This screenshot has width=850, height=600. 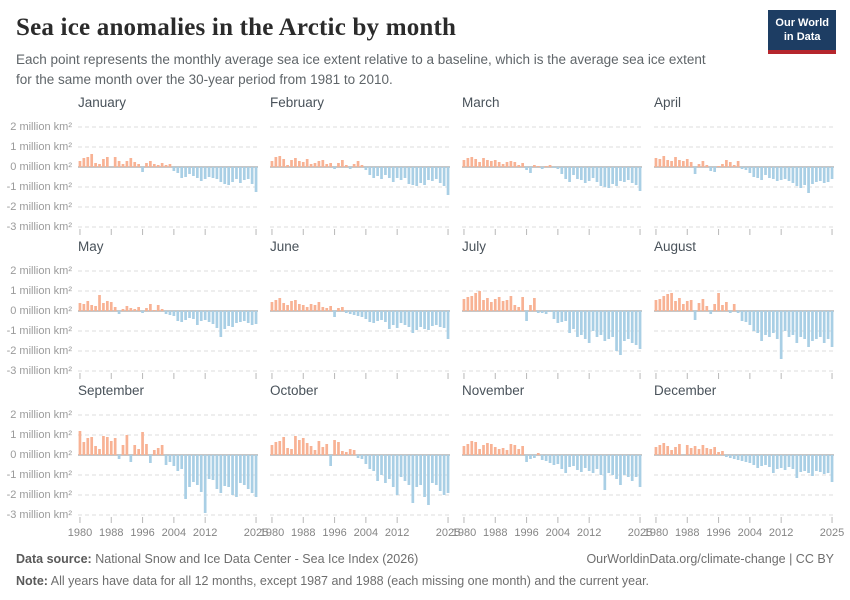 I want to click on panel-june: June, so click(x=360, y=311).